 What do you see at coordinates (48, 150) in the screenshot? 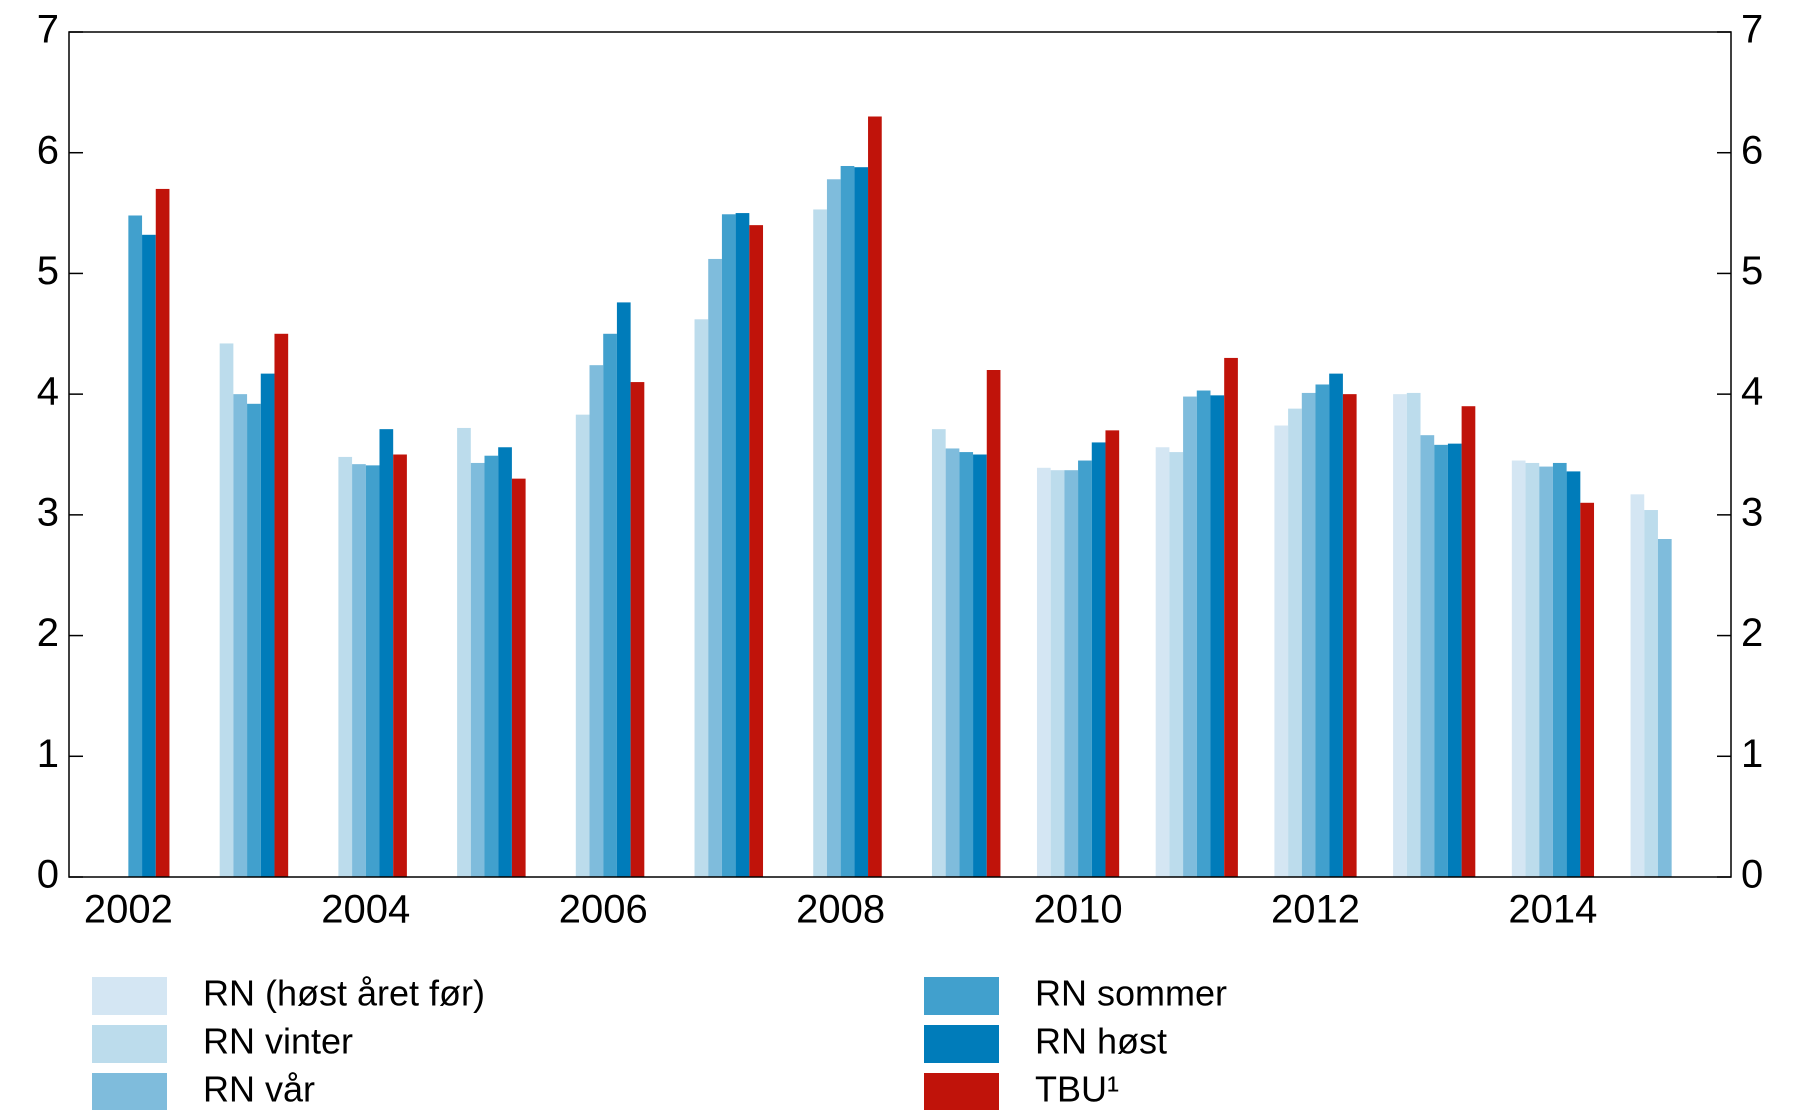
I see `y-tick-label: 6` at bounding box center [48, 150].